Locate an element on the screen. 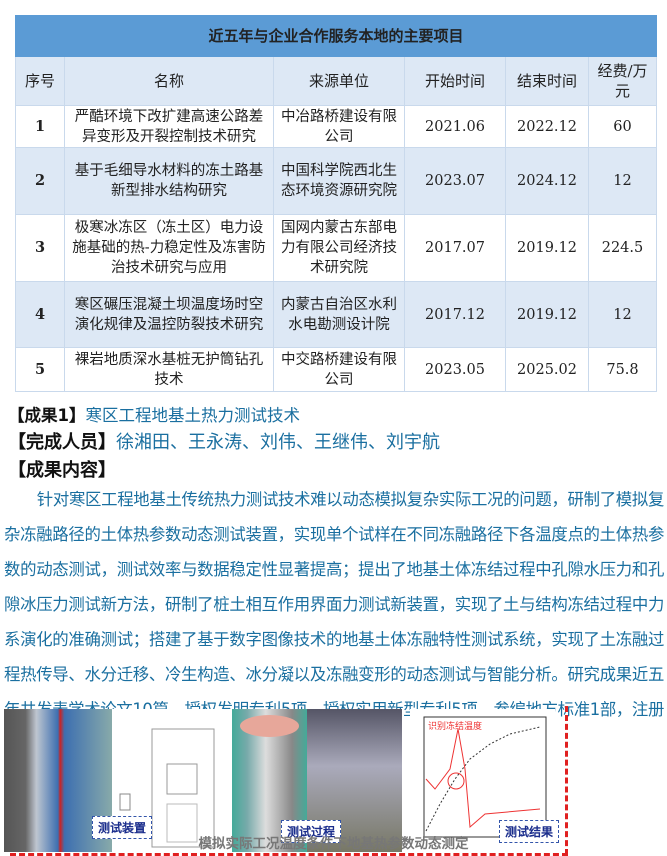  tag-test-result: 测试结果 is located at coordinates (529, 831).